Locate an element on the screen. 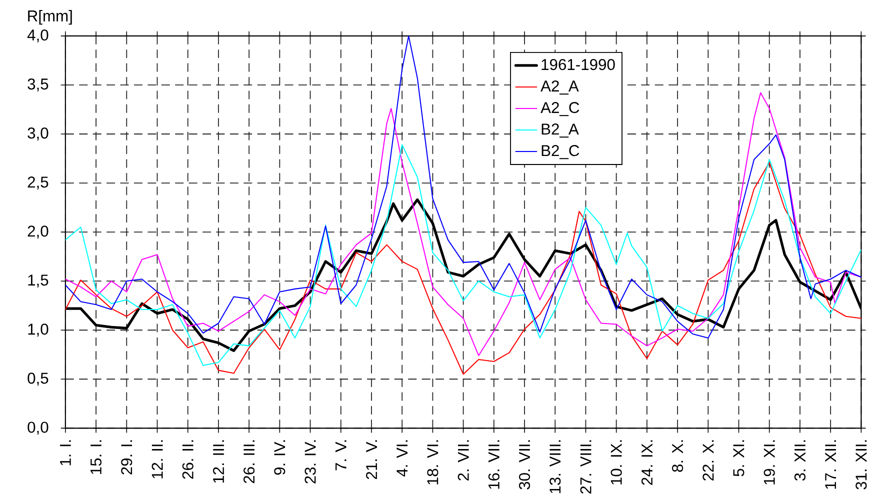 Image resolution: width=869 pixels, height=494 pixels. y-tick-label: 3,0 is located at coordinates (38, 133).